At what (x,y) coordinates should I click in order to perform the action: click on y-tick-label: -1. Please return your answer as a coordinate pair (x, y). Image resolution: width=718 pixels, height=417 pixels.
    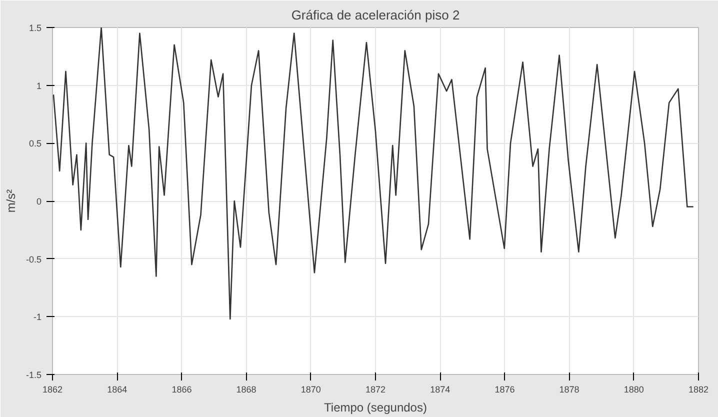
    Looking at the image, I should click on (38, 317).